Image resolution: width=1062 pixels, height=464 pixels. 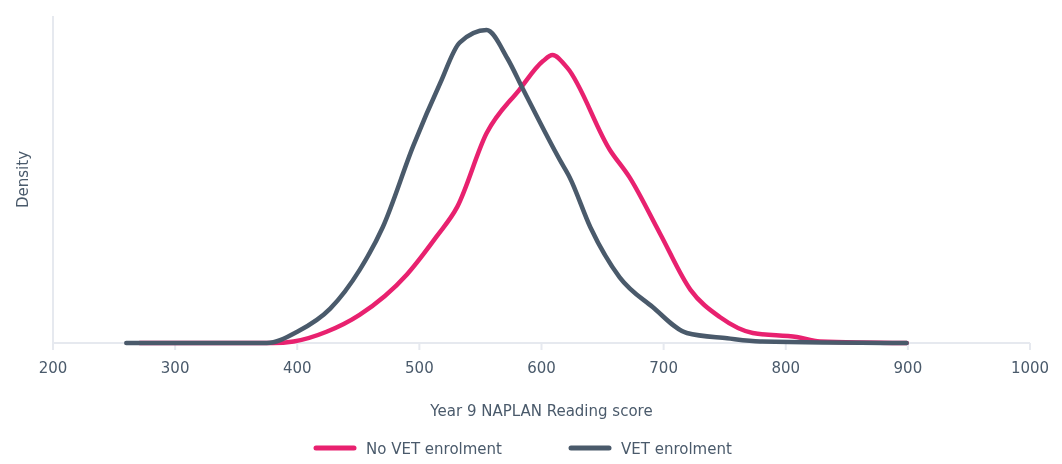 What do you see at coordinates (419, 368) in the screenshot?
I see `x-tick-label: 500` at bounding box center [419, 368].